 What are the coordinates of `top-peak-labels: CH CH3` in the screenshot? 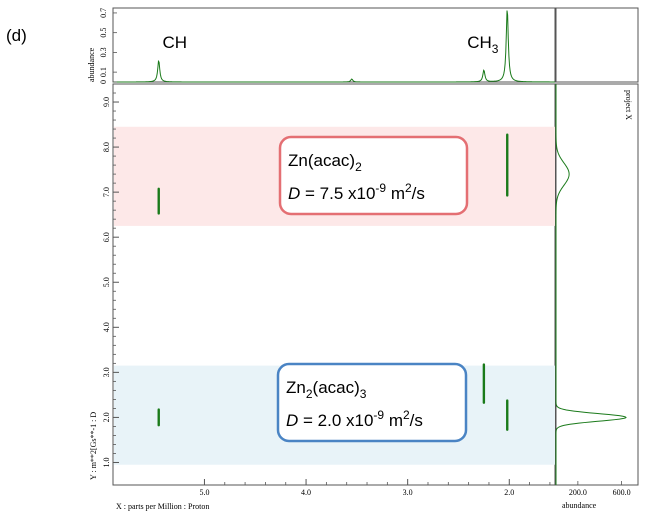 It's located at (330, 44).